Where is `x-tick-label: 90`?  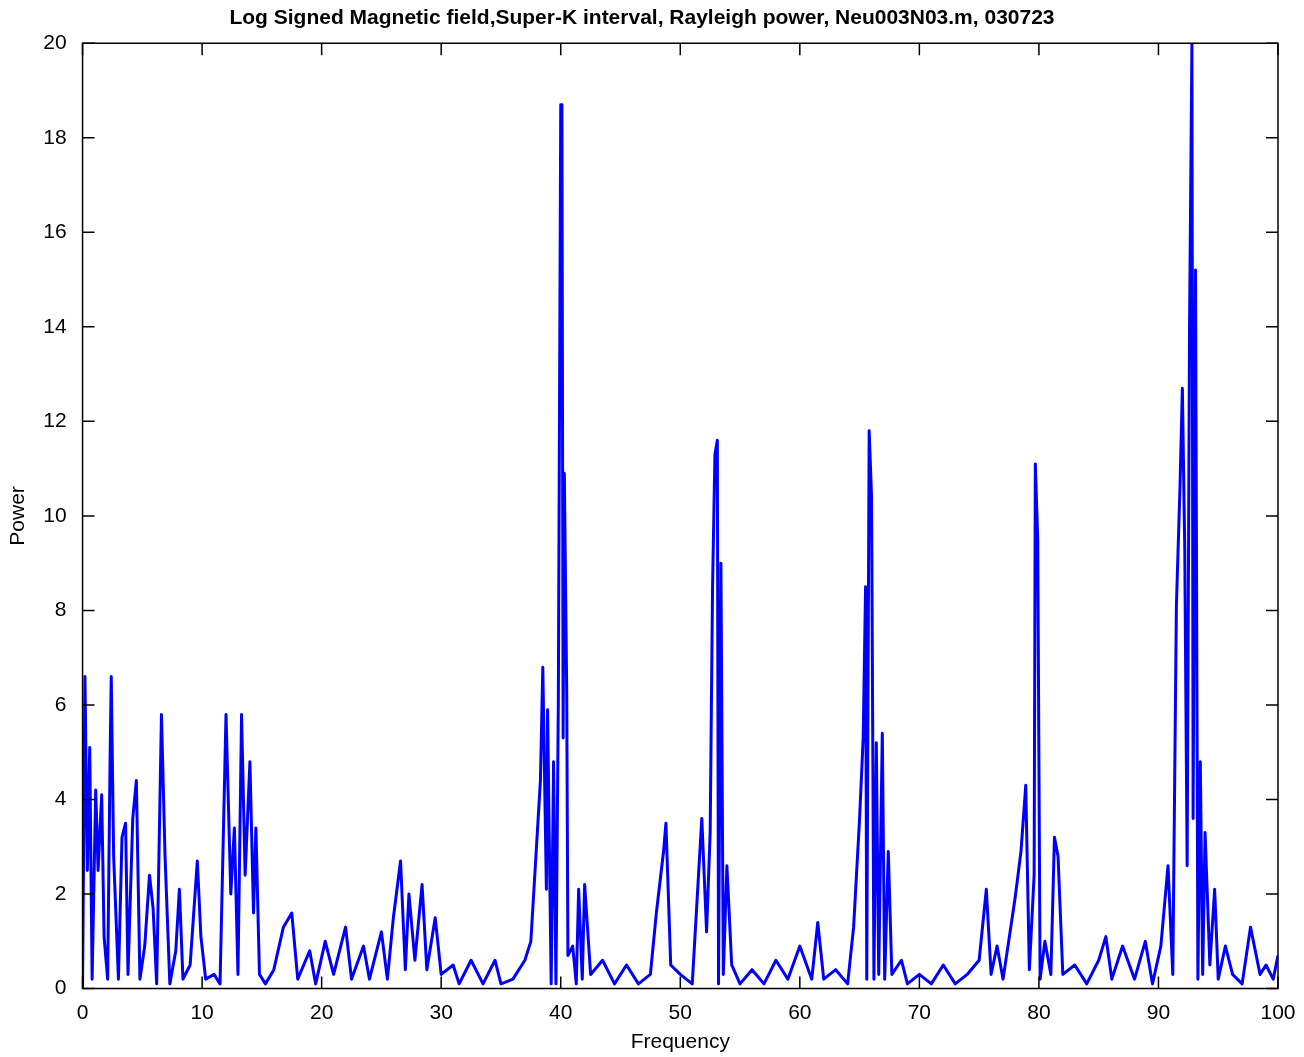
x-tick-label: 90 is located at coordinates (1158, 1011).